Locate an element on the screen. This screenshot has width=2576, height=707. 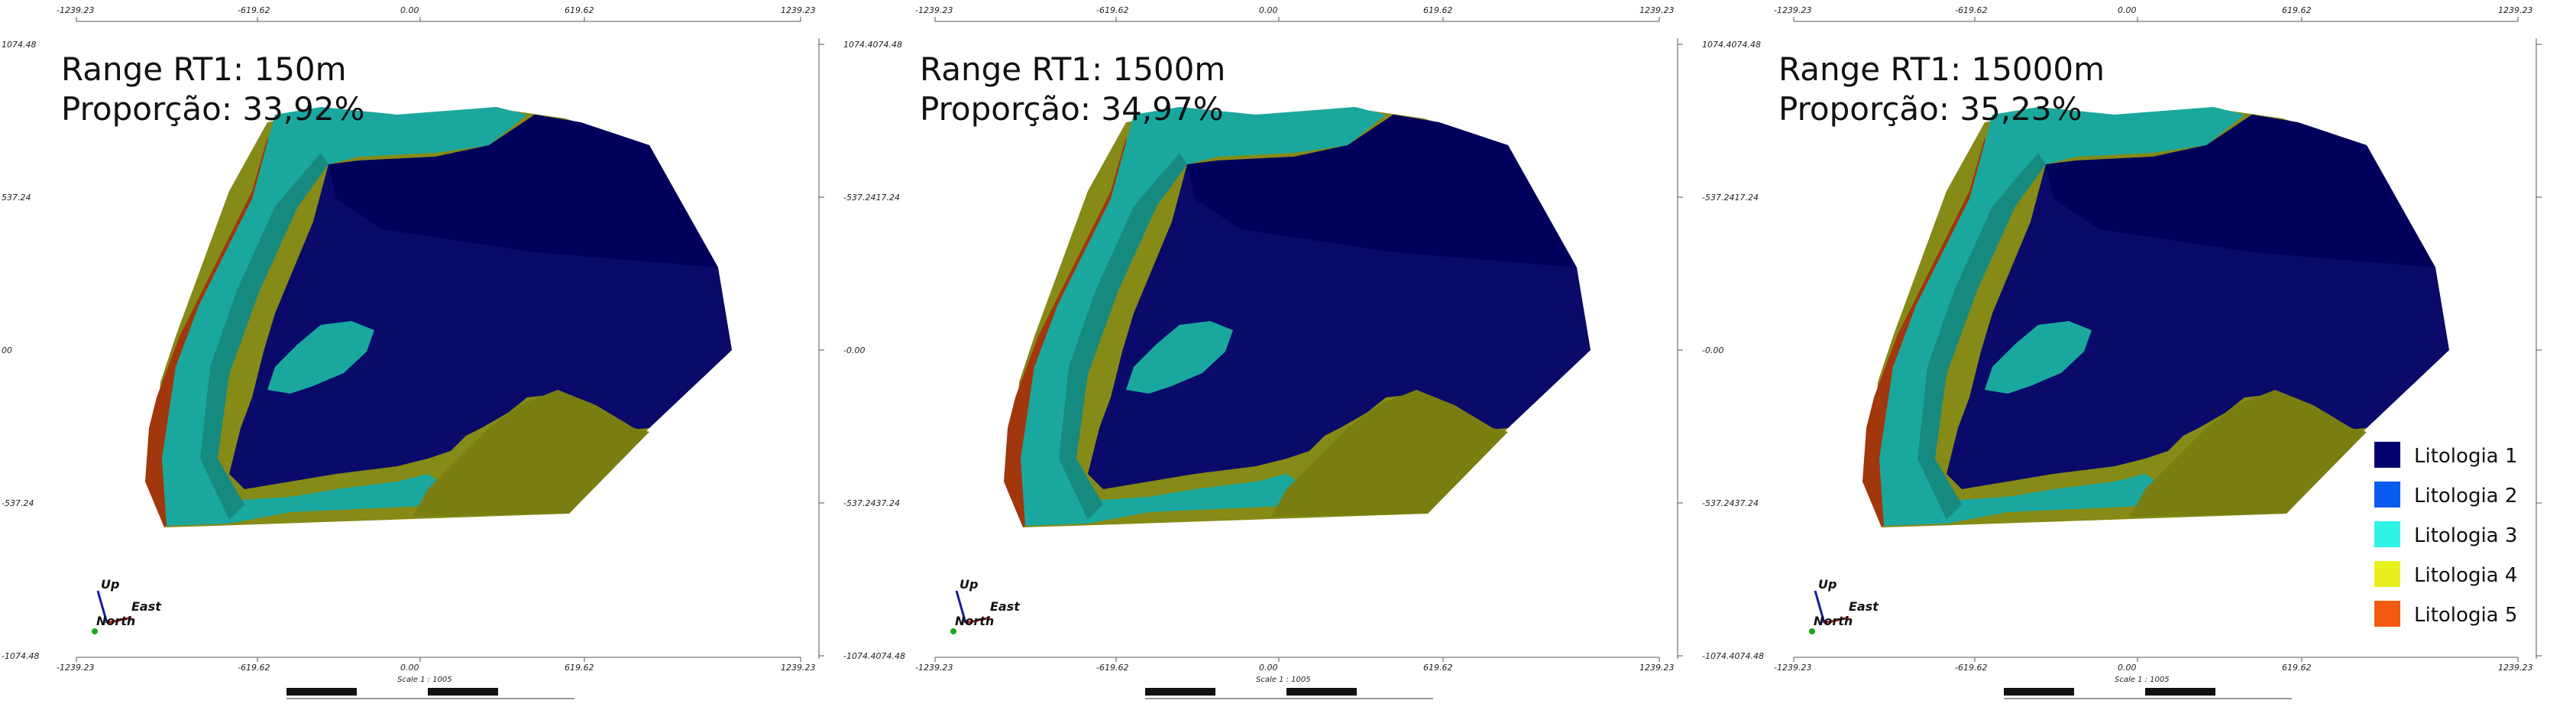
left-tick-label: 537.24 is located at coordinates (16, 198).